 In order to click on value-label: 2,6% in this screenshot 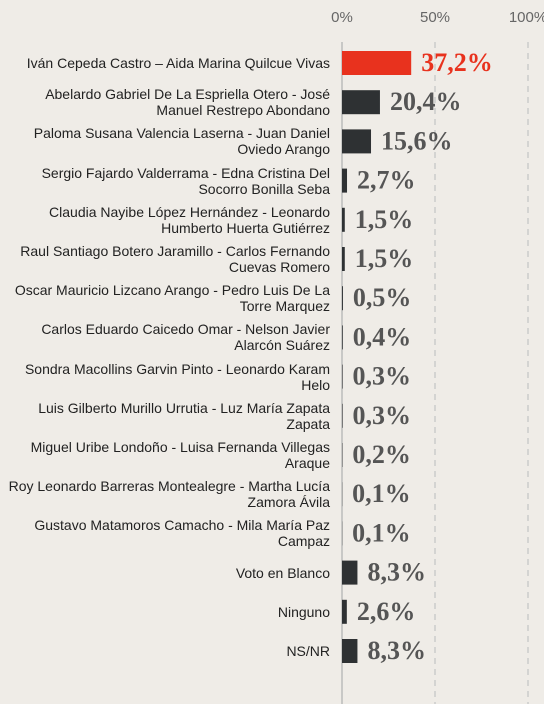, I will do `click(386, 611)`.